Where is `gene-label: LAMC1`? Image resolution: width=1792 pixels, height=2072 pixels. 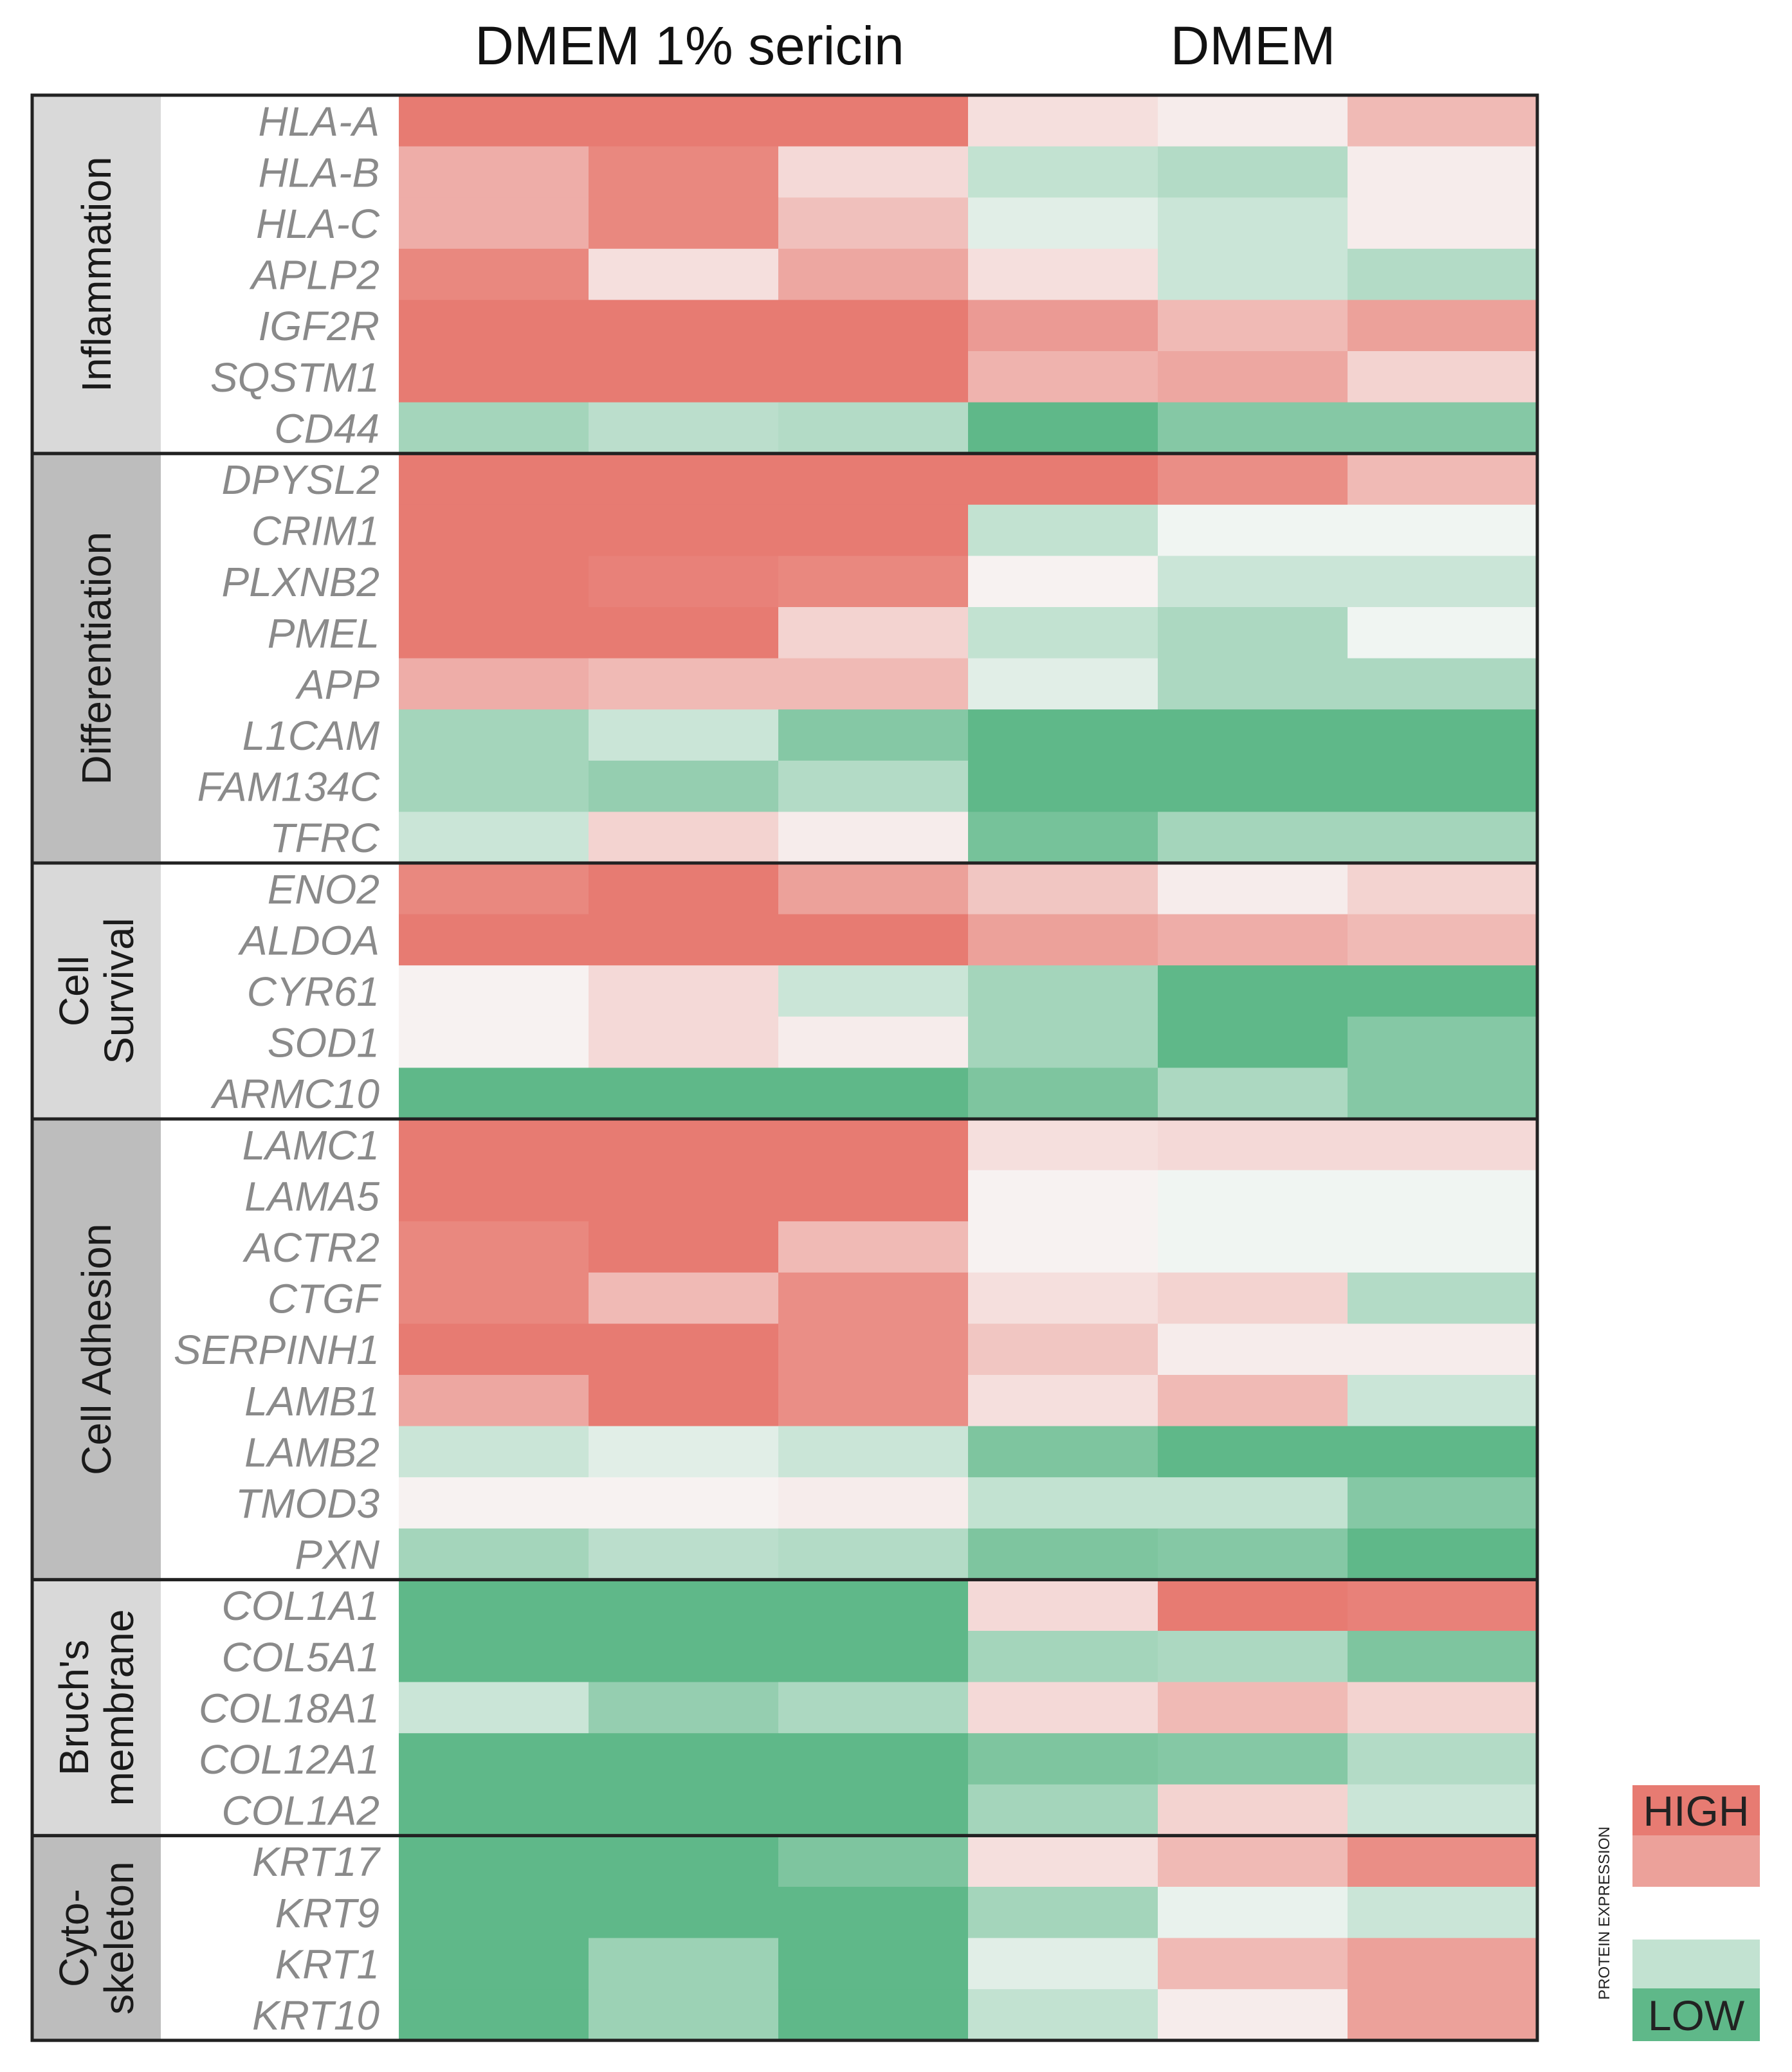 gene-label: LAMC1 is located at coordinates (310, 1145).